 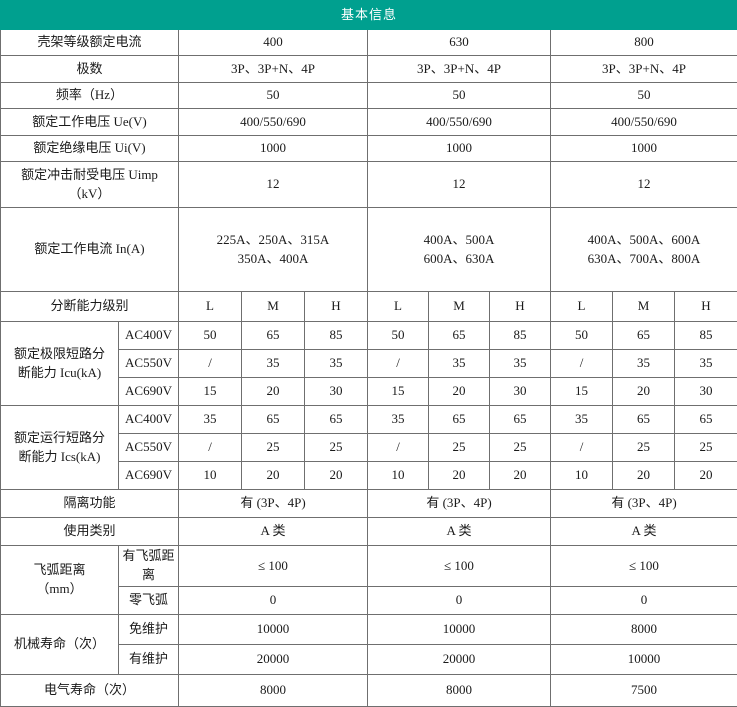 What do you see at coordinates (273, 532) in the screenshot?
I see `cell-usage-type-1: A 类` at bounding box center [273, 532].